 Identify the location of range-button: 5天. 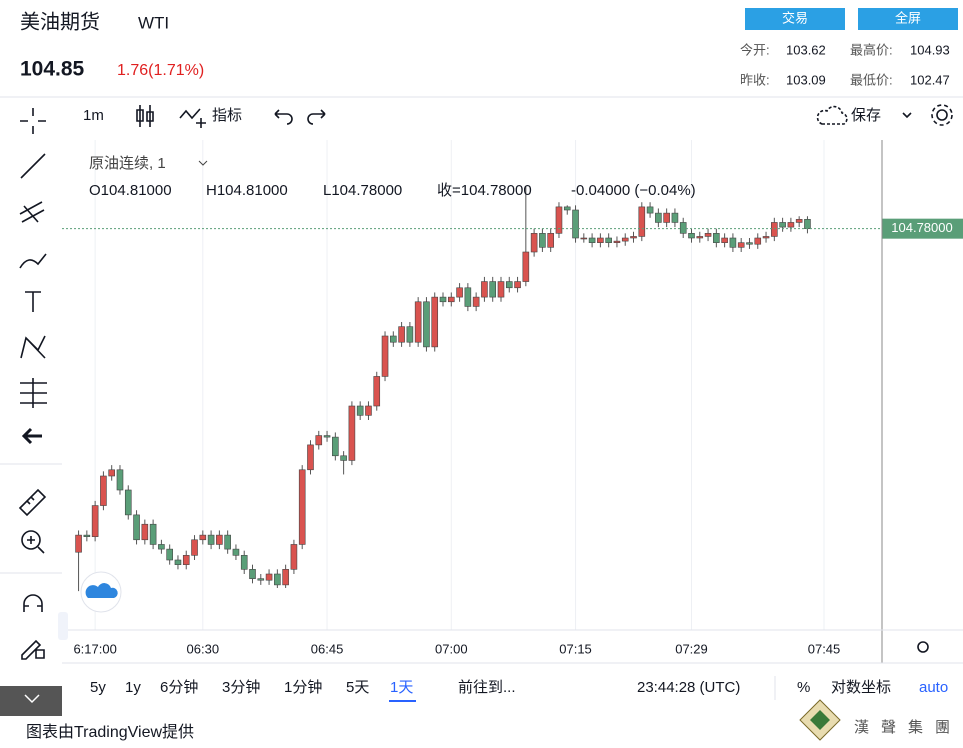
(357, 687).